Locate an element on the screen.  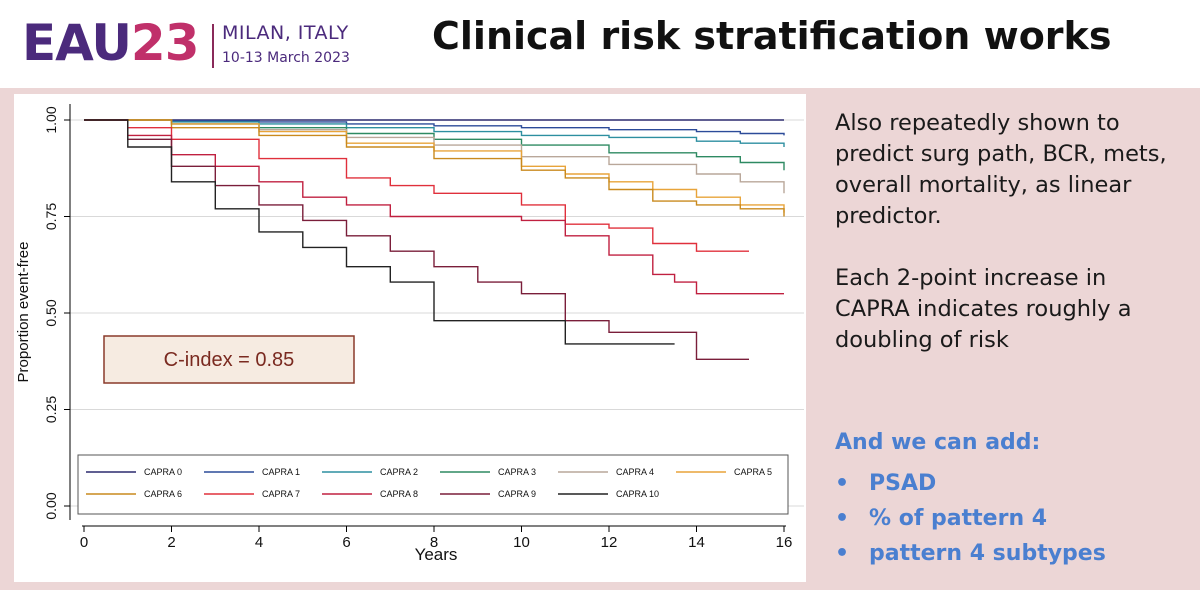
y-tick-label: 1.00 is located at coordinates (51, 119).